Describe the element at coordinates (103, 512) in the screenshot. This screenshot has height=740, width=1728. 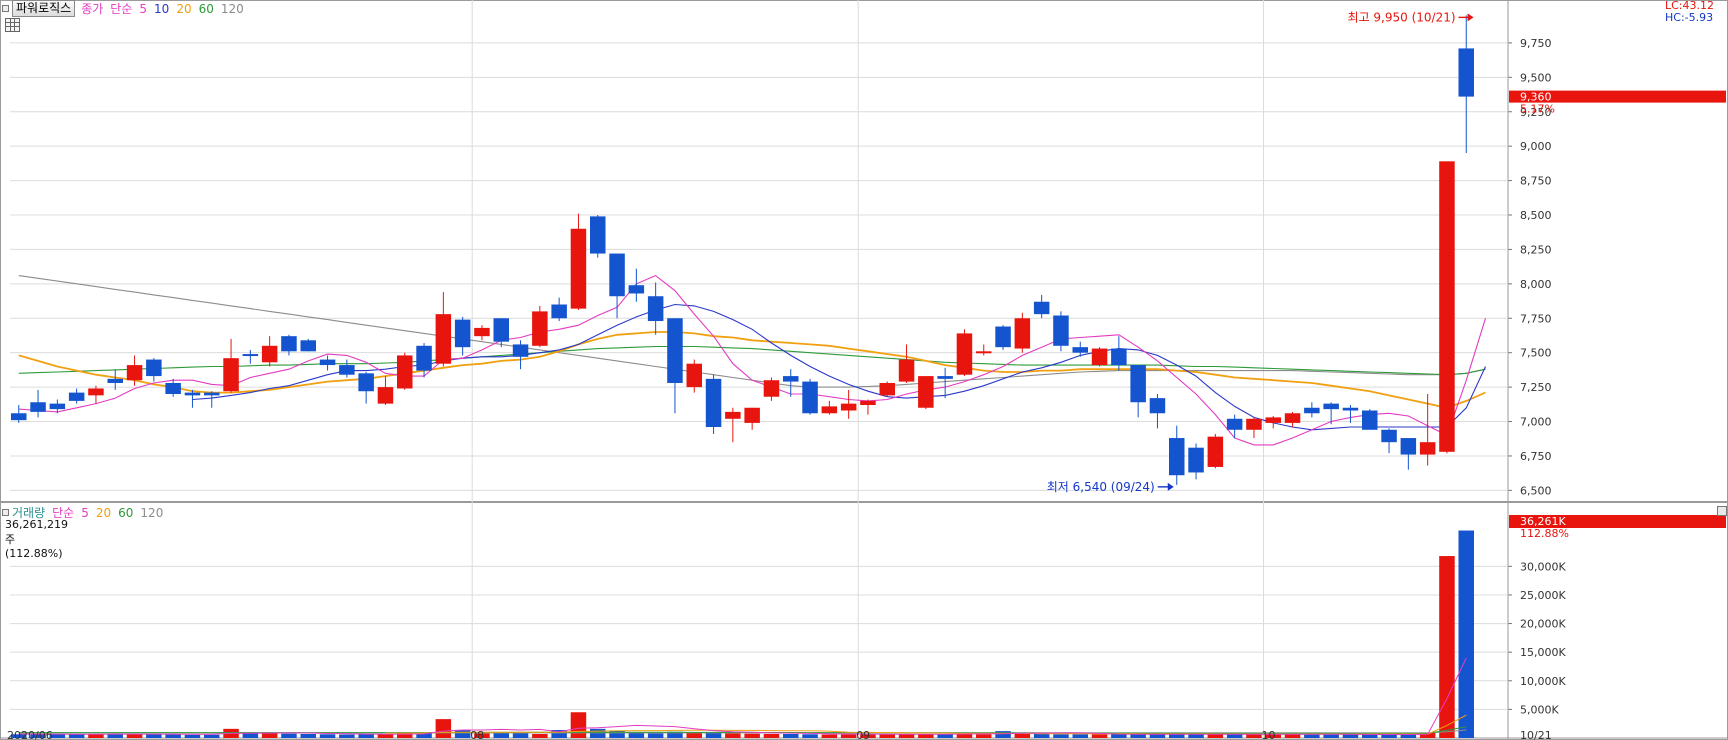
I see `volume-ma-20-label: 20` at that location.